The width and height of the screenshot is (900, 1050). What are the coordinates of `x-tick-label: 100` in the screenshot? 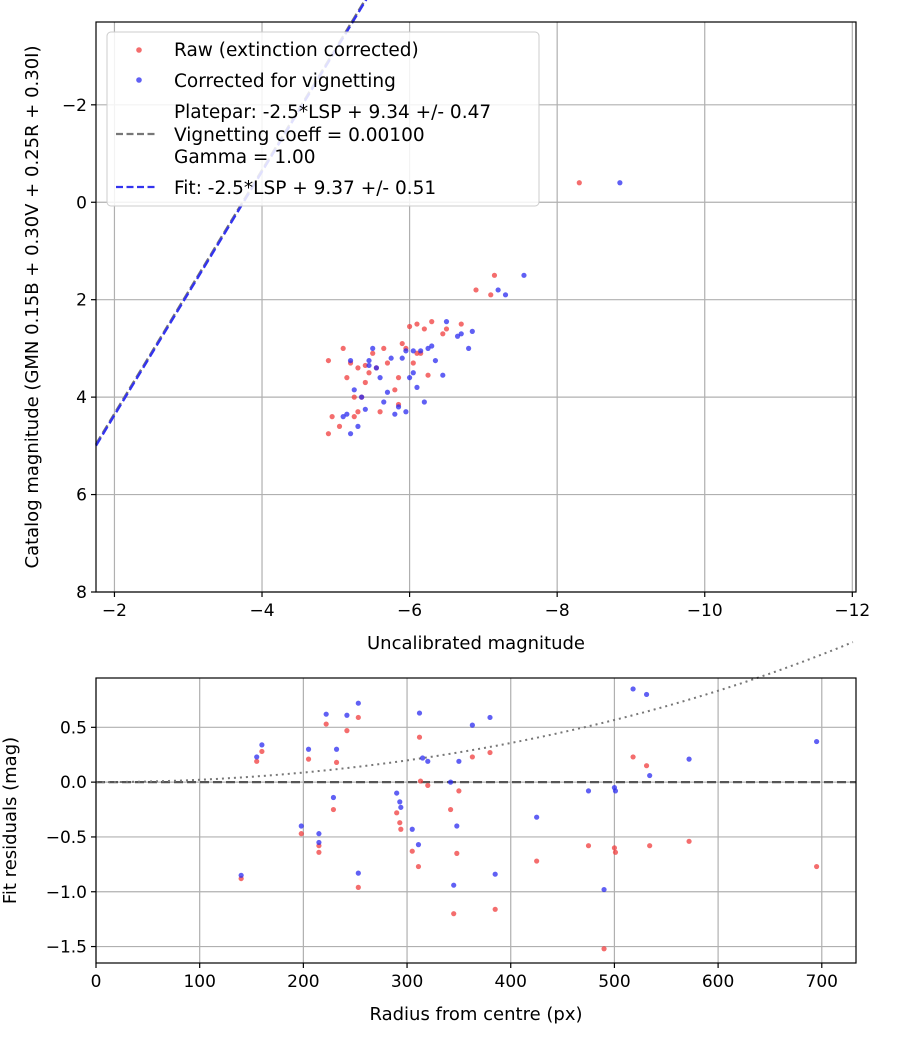 It's located at (199, 982).